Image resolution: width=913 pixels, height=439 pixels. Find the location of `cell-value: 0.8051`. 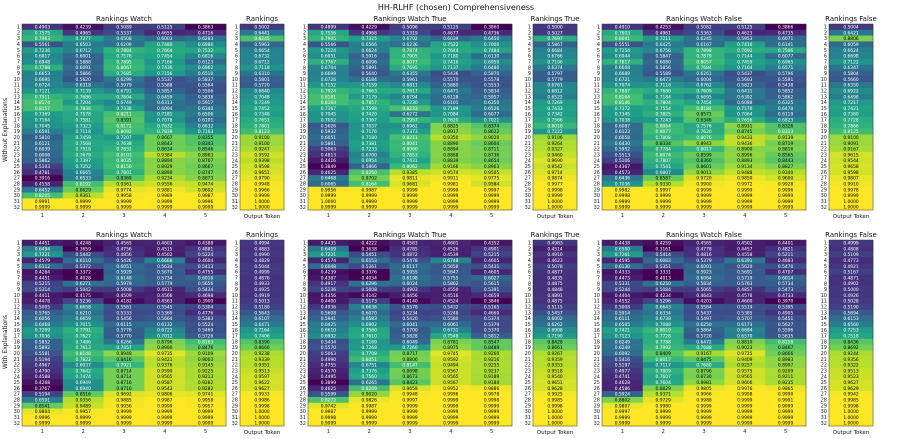

cell-value: 0.8051 is located at coordinates (370, 360).